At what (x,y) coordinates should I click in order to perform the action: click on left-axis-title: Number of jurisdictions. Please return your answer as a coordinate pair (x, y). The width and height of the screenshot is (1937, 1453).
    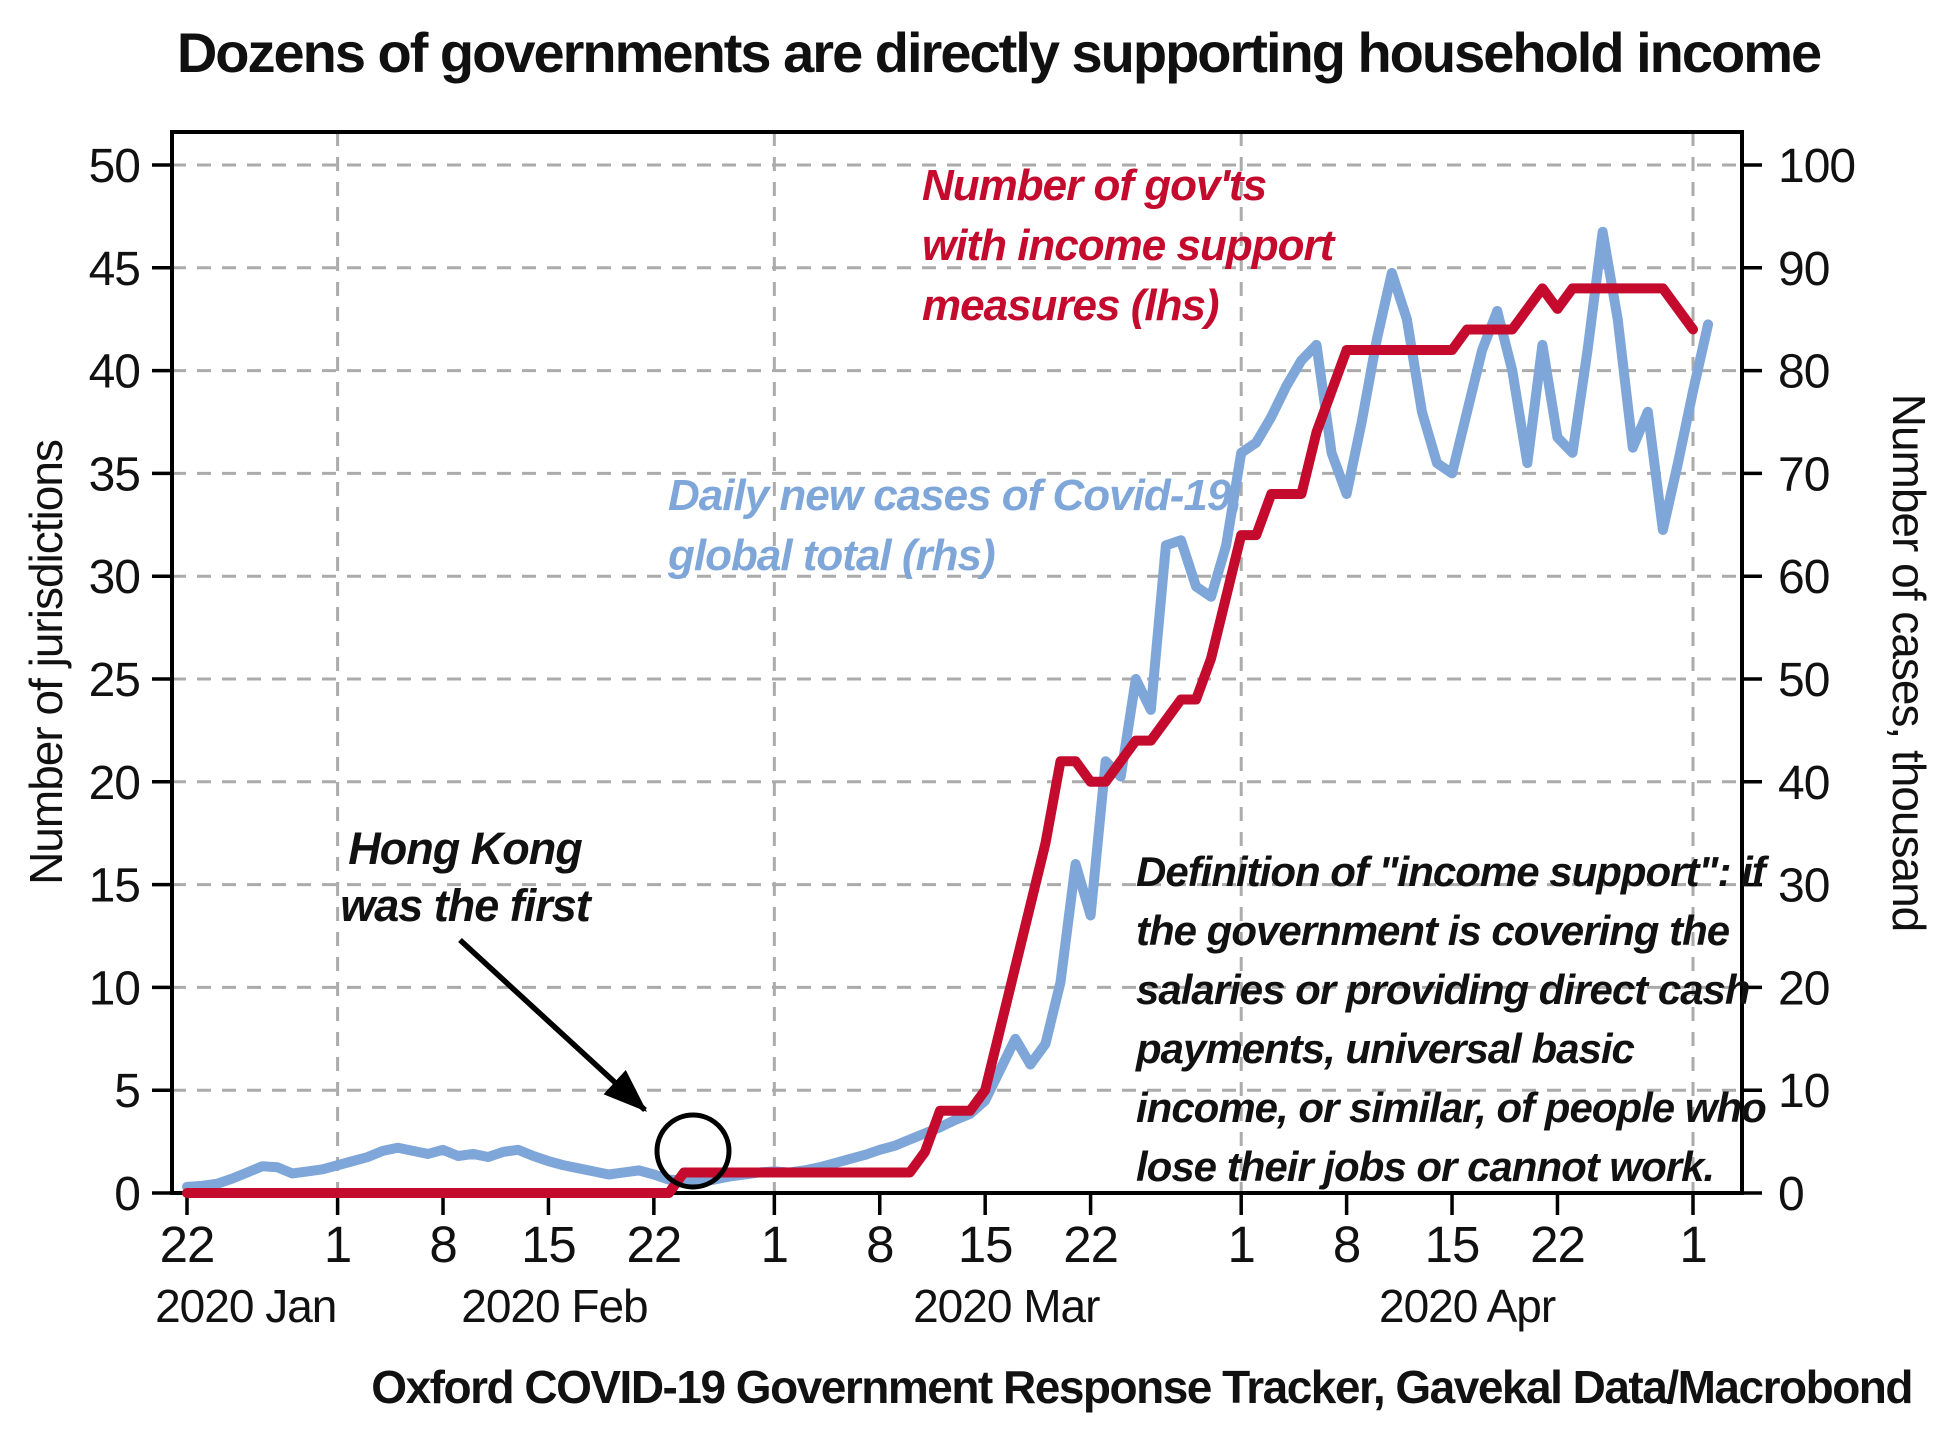
    Looking at the image, I should click on (46, 662).